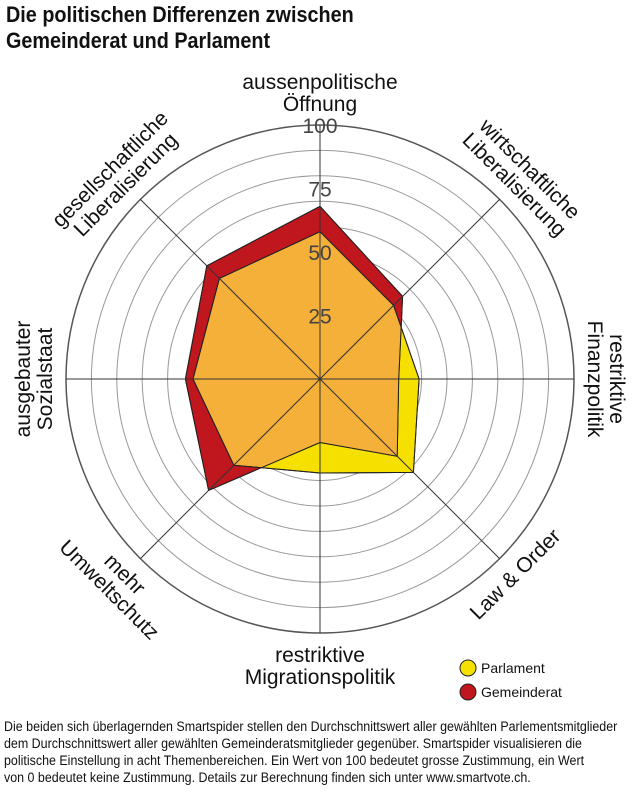  I want to click on series-layer, so click(302, 348).